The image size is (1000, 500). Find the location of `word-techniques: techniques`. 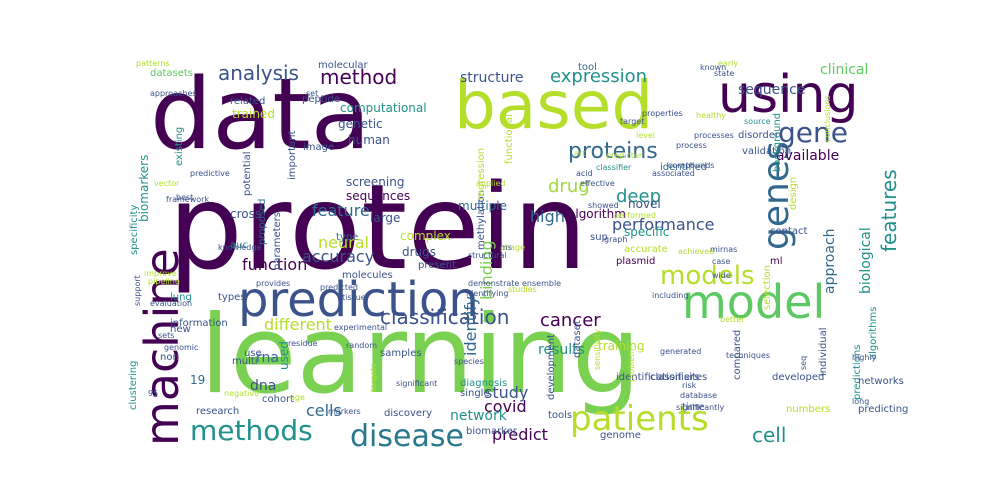

word-techniques: techniques is located at coordinates (748, 355).